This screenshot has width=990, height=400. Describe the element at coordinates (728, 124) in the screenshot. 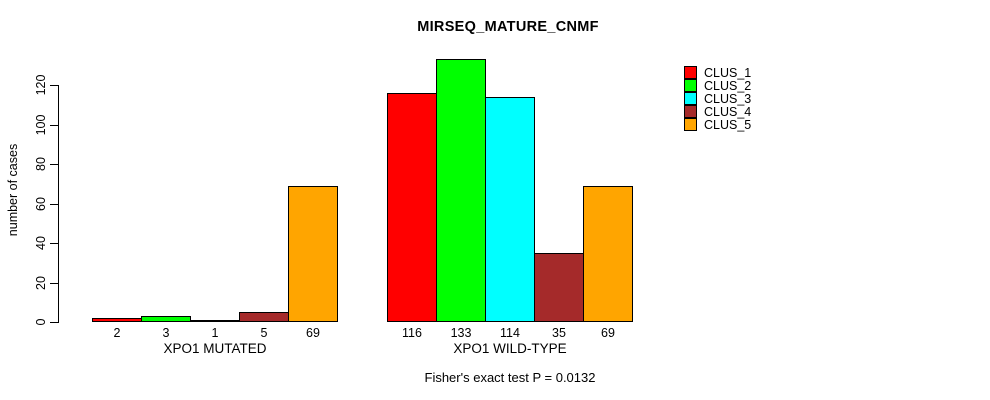

I see `legend-label: CLUS_5` at that location.